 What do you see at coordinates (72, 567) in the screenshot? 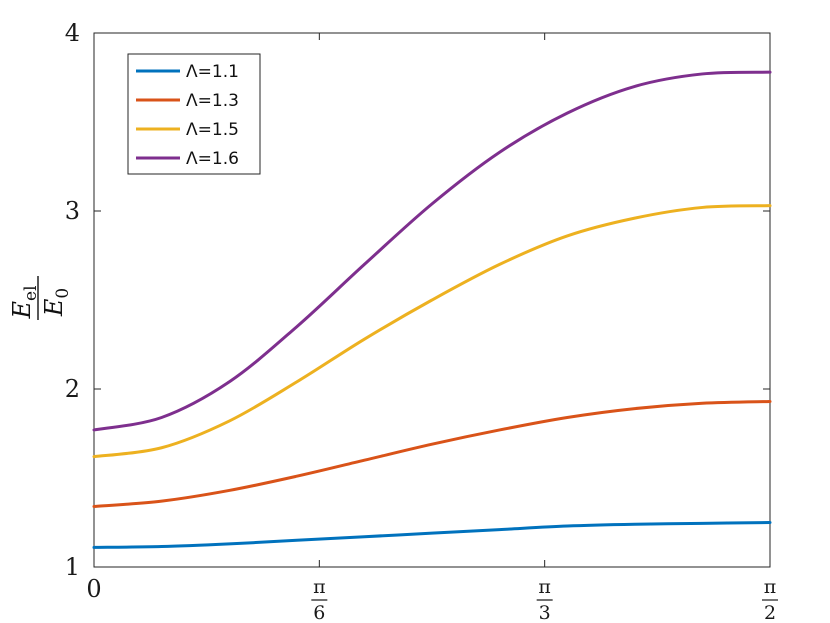
I see `y-tick-label: 1` at bounding box center [72, 567].